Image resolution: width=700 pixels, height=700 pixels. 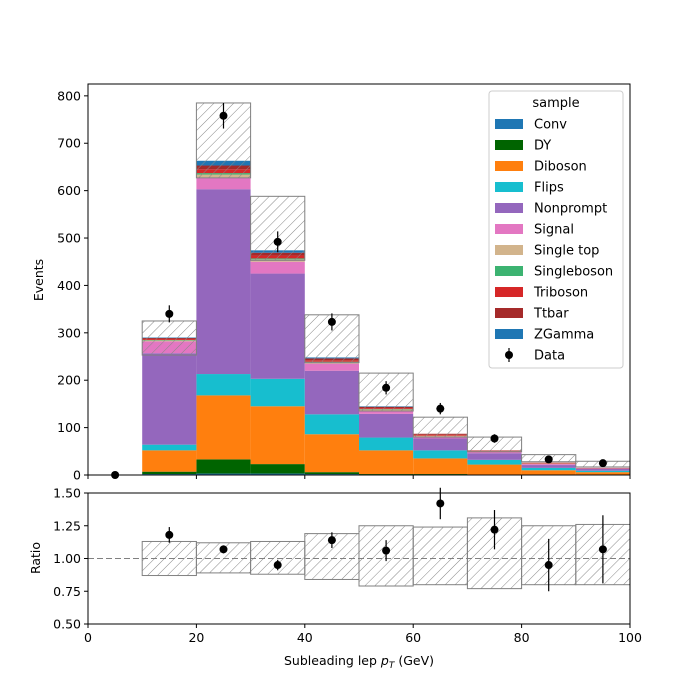 What do you see at coordinates (67, 525) in the screenshot?
I see `ratio-ytick-label-3: 1.25` at bounding box center [67, 525].